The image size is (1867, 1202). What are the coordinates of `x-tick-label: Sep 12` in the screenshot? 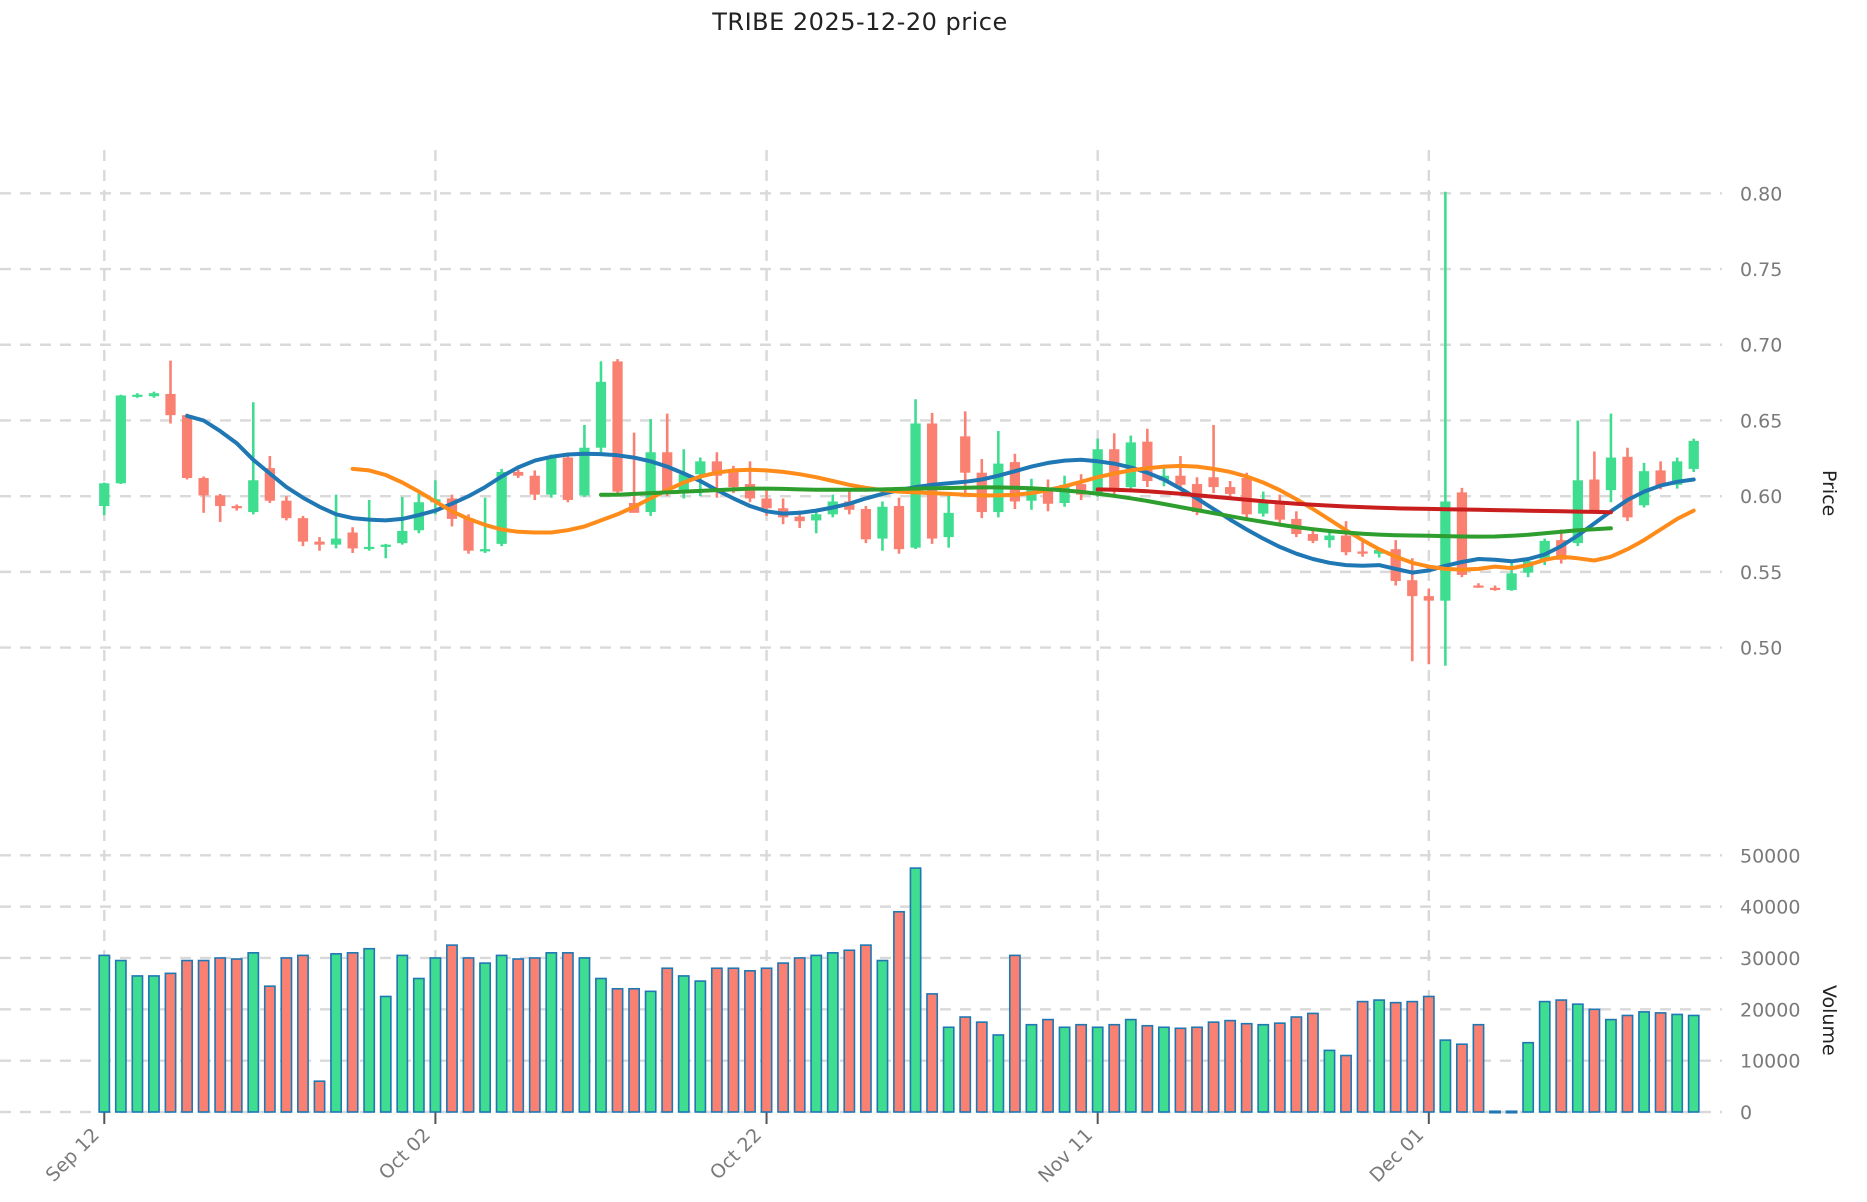 It's located at (73, 1155).